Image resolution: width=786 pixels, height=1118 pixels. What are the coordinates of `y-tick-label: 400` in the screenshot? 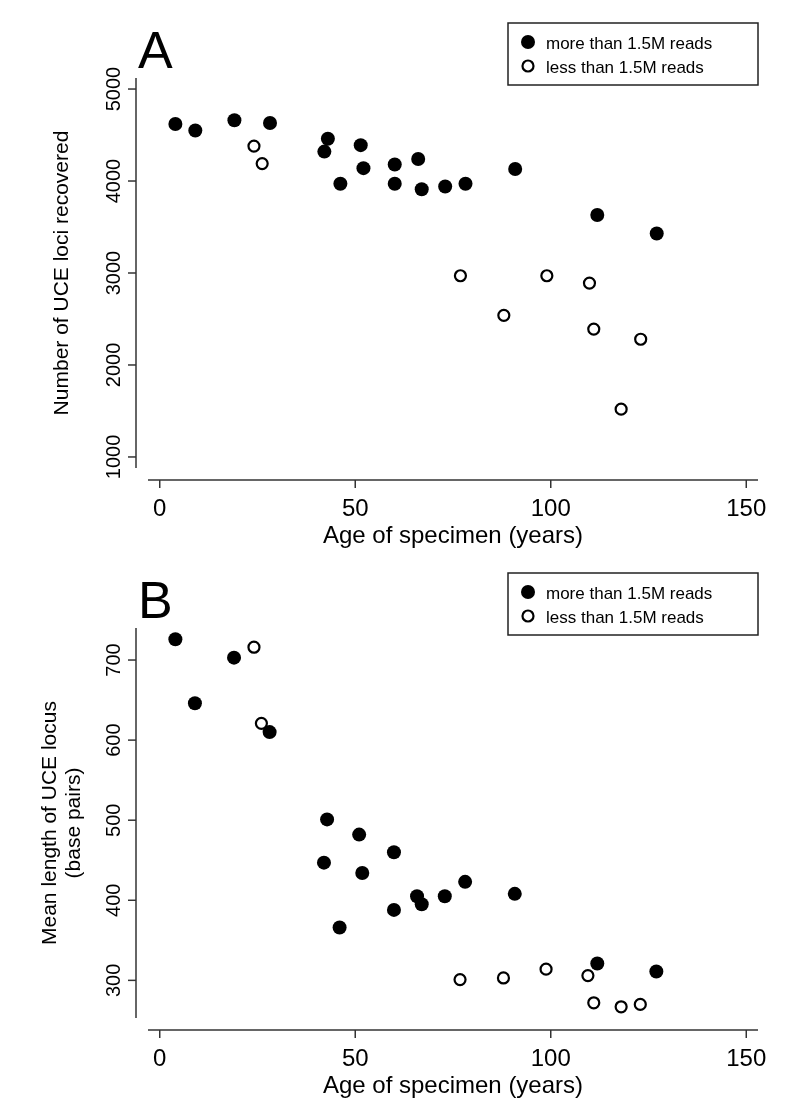 It's located at (113, 900).